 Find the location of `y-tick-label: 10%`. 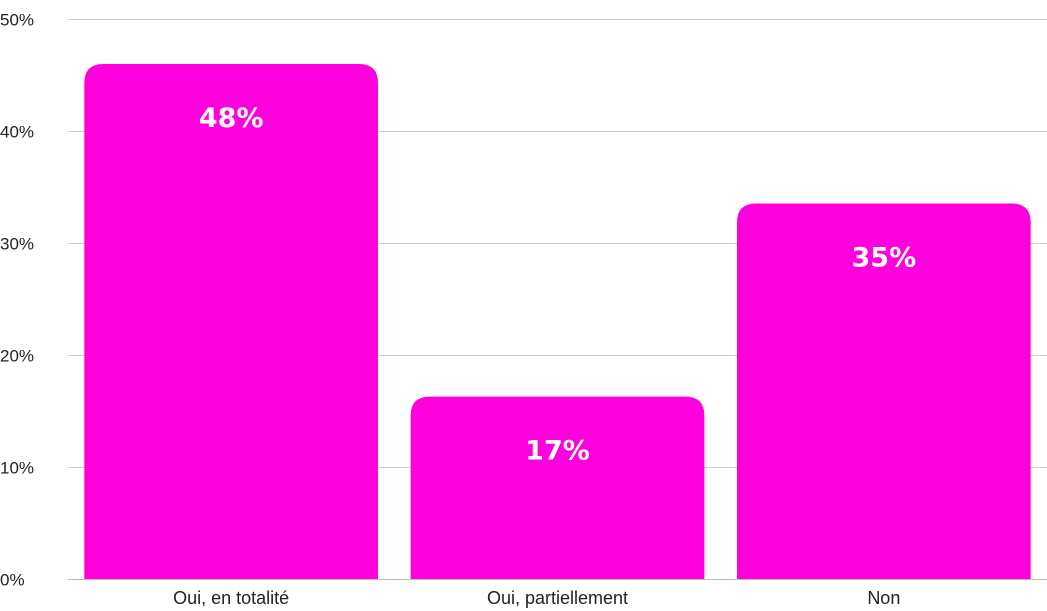

y-tick-label: 10% is located at coordinates (17, 468).